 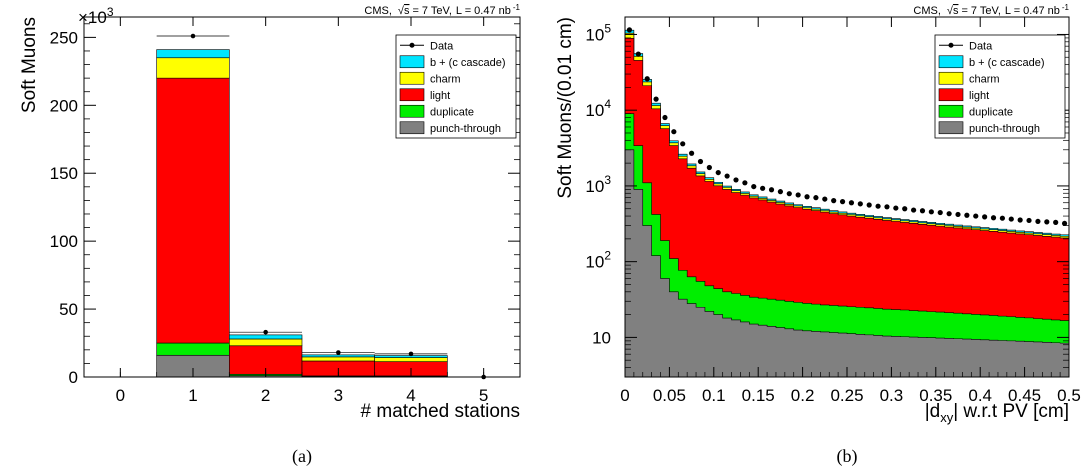 I want to click on x-tick-label: 0.2, so click(x=803, y=395).